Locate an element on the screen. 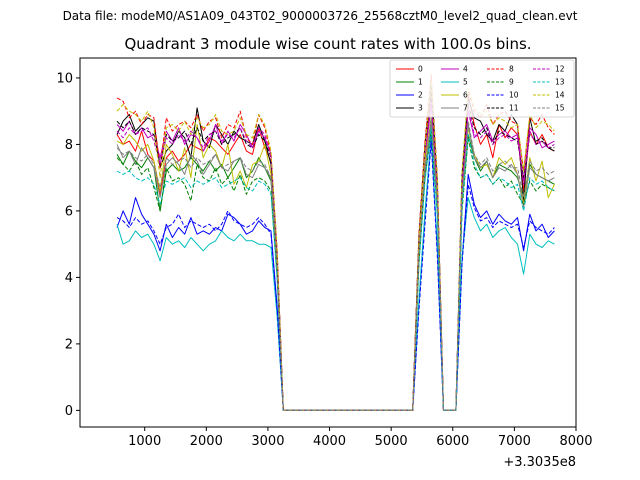 The width and height of the screenshot is (640, 480). legend-label: 12 is located at coordinates (560, 69).